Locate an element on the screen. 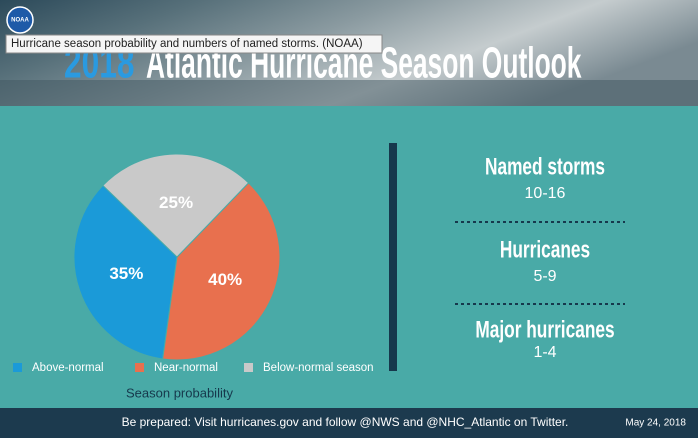 This screenshot has height=448, width=698. logo-text: NOAA is located at coordinates (20, 21).